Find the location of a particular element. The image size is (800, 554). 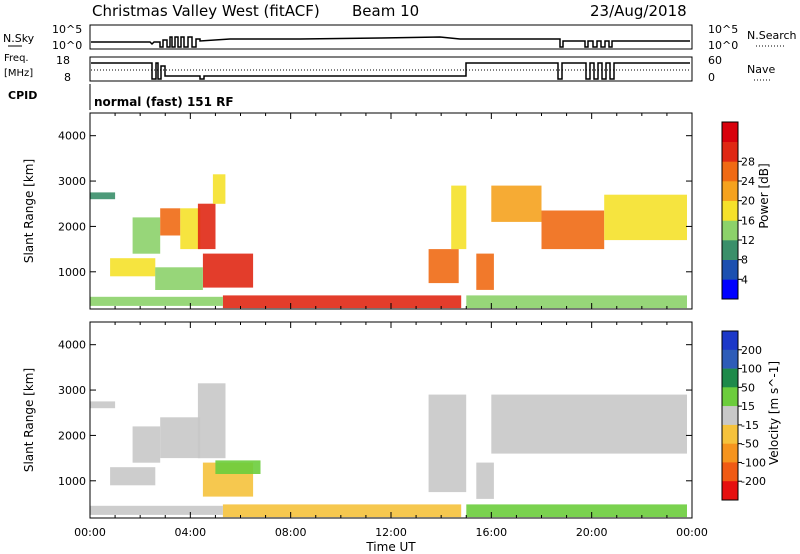

freq-label: Freq. is located at coordinates (16, 58).